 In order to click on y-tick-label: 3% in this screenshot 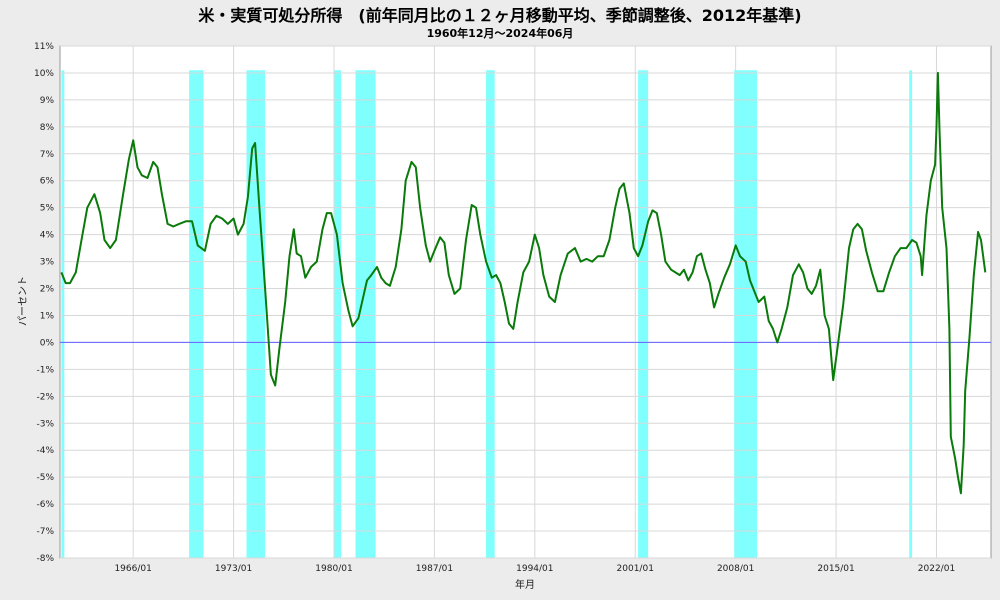, I will do `click(47, 263)`.